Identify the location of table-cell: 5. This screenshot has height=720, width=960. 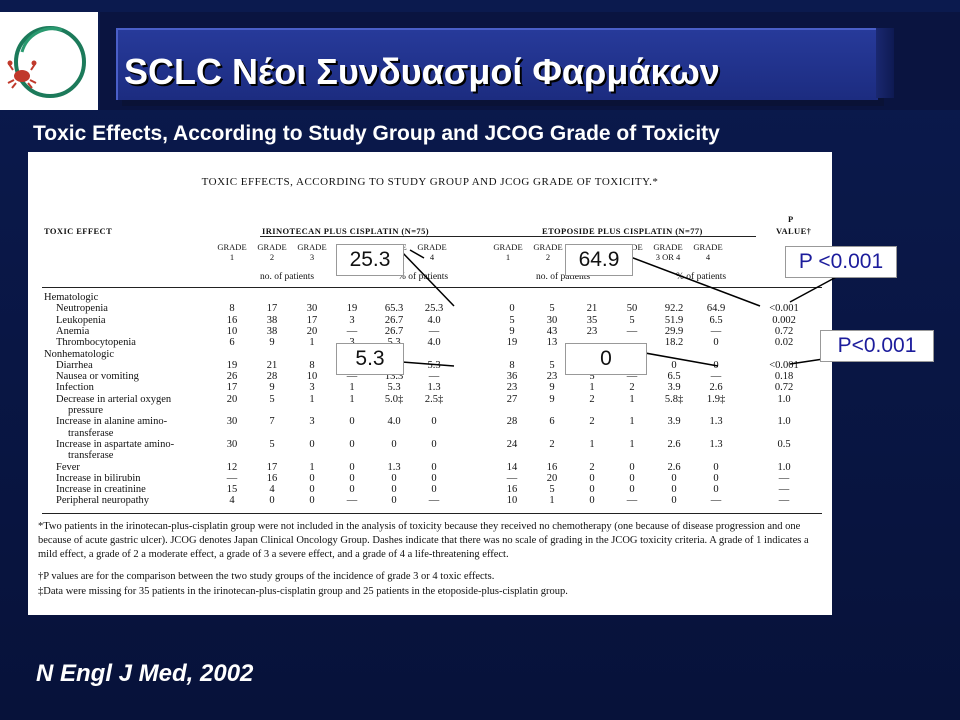
(512, 320).